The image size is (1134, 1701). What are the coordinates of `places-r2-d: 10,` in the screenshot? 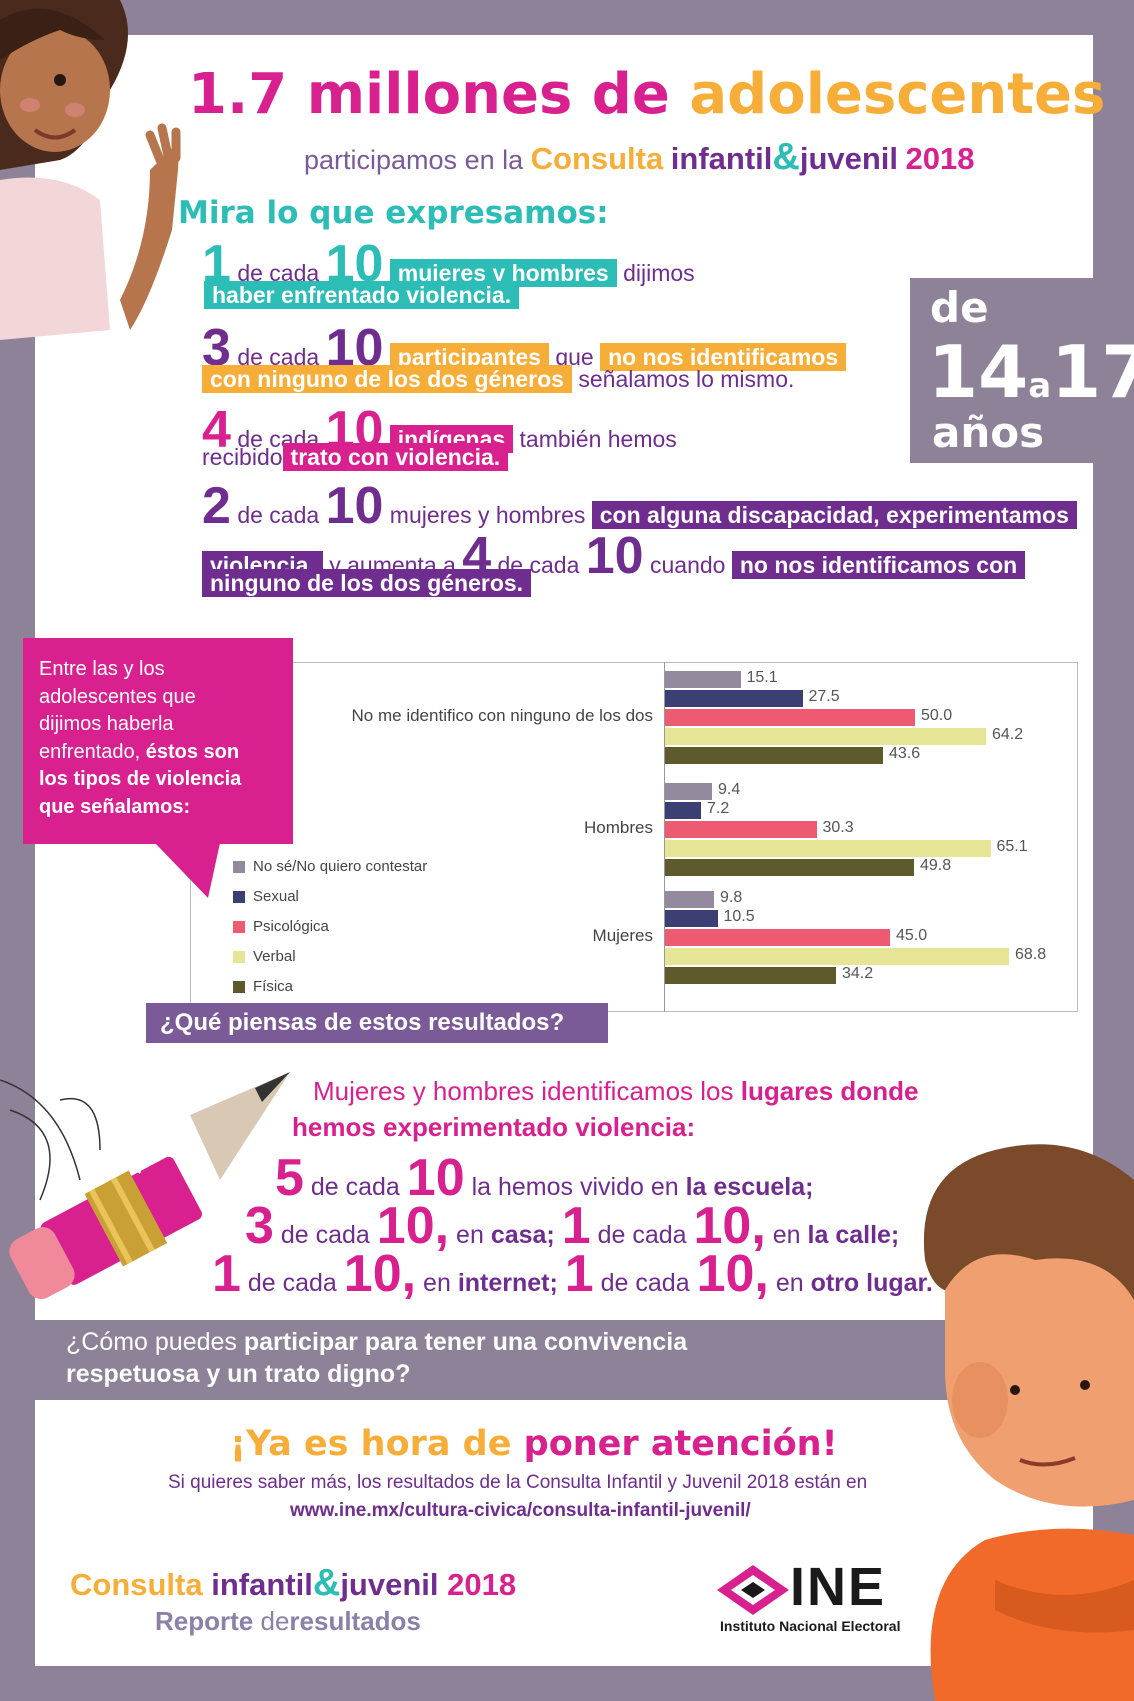 It's located at (413, 1226).